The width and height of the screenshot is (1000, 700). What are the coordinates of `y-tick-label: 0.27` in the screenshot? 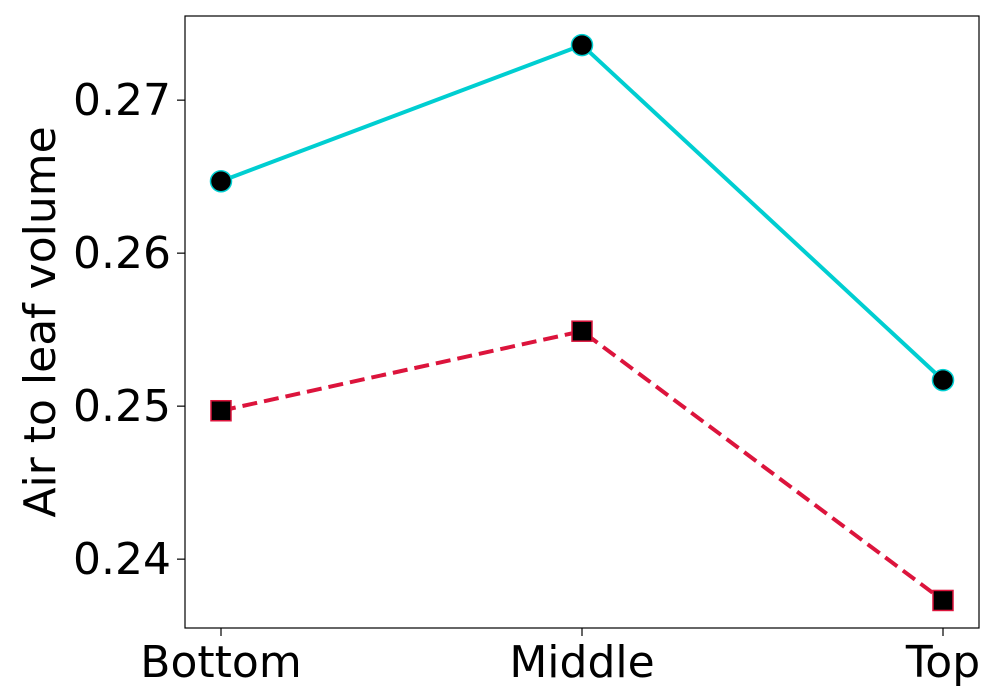 It's located at (122, 100).